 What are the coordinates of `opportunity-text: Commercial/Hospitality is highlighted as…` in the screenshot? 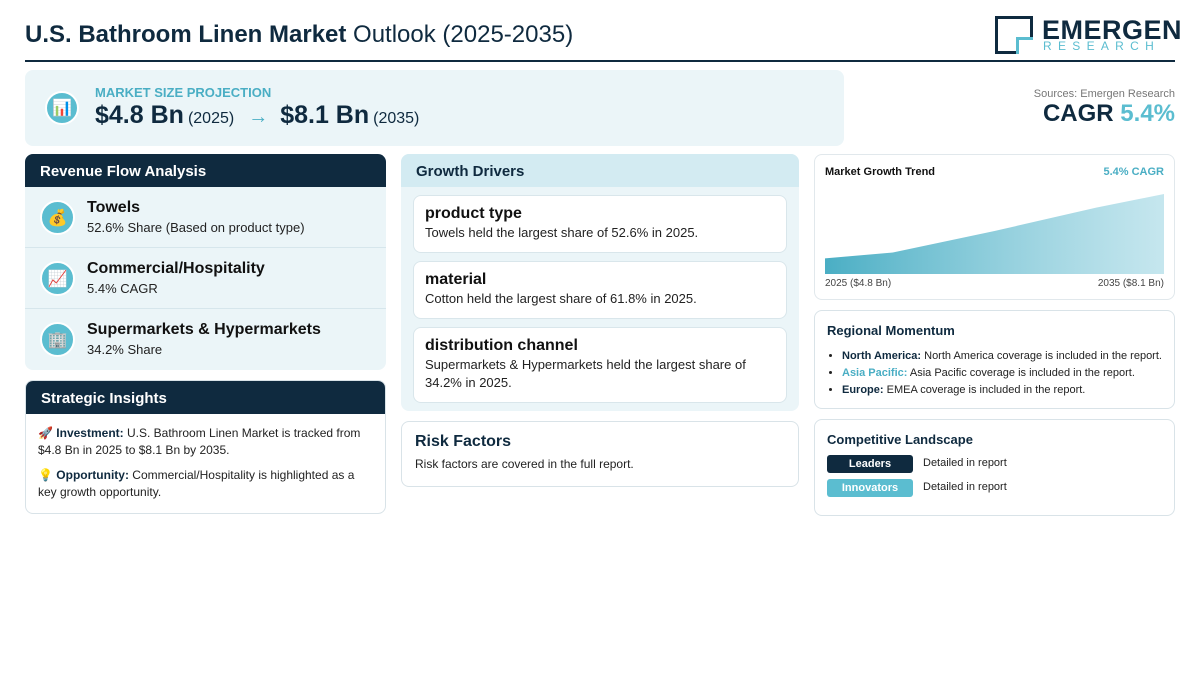 It's located at (196, 483).